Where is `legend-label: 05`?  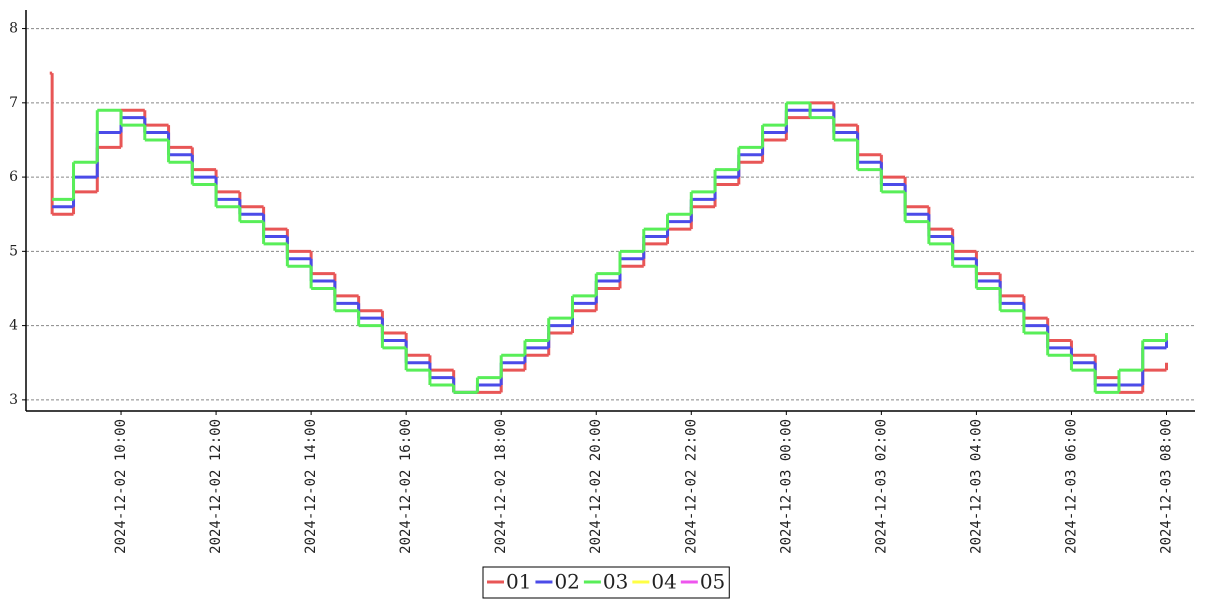 legend-label: 05 is located at coordinates (712, 582).